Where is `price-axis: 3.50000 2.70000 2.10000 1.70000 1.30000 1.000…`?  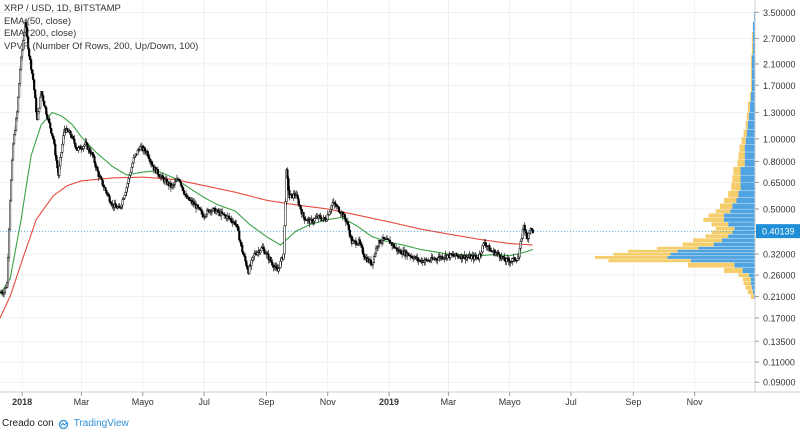 price-axis: 3.50000 2.70000 2.10000 1.70000 1.30000 1.000… is located at coordinates (775, 198).